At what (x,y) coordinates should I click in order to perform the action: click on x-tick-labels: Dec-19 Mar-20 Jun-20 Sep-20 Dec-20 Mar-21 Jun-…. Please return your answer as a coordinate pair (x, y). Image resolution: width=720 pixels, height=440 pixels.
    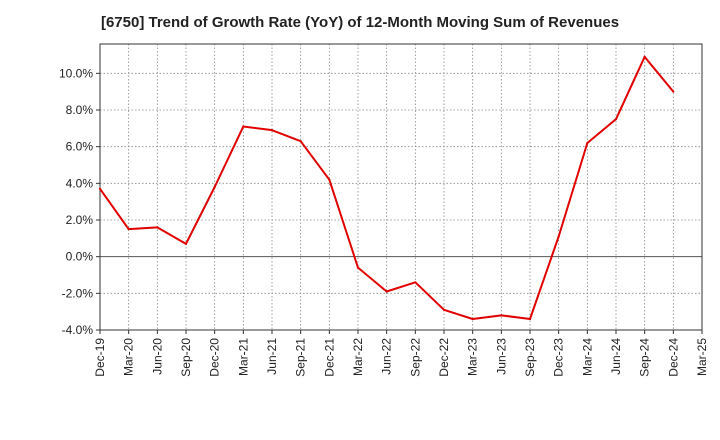
    Looking at the image, I should click on (401, 357).